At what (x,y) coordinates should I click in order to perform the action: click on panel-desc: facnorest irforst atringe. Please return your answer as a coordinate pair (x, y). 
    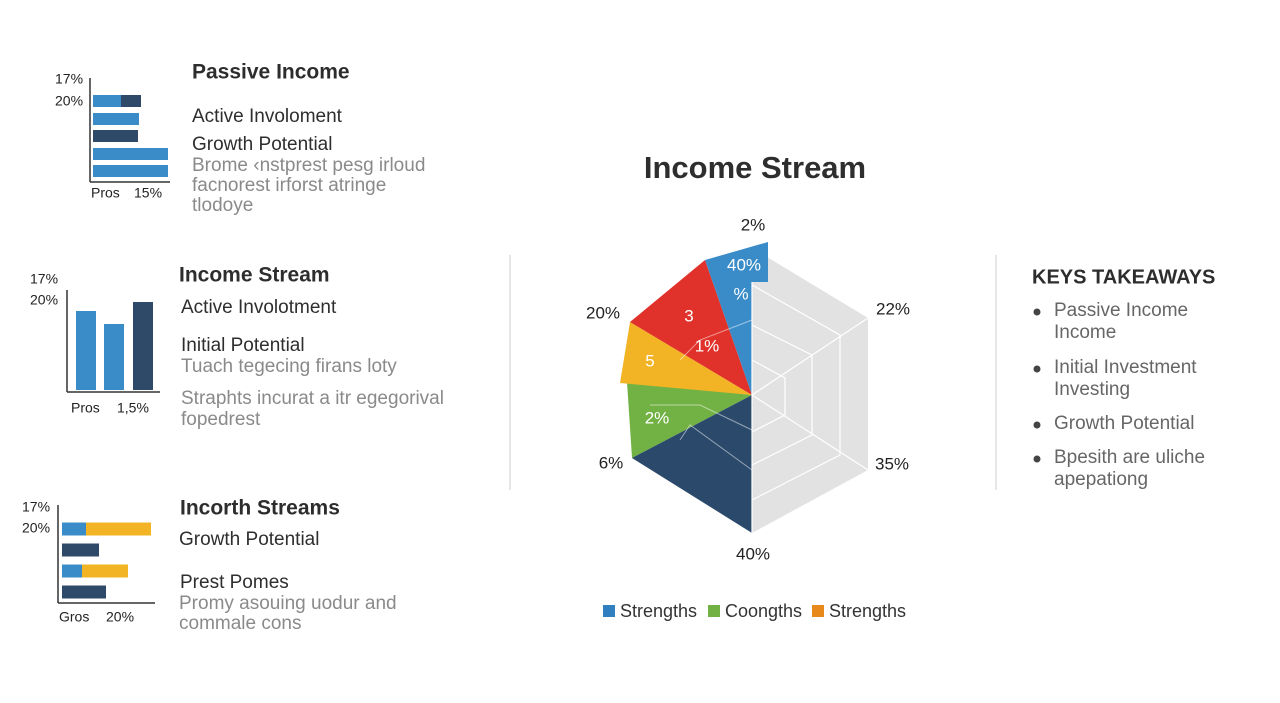
    Looking at the image, I should click on (289, 185).